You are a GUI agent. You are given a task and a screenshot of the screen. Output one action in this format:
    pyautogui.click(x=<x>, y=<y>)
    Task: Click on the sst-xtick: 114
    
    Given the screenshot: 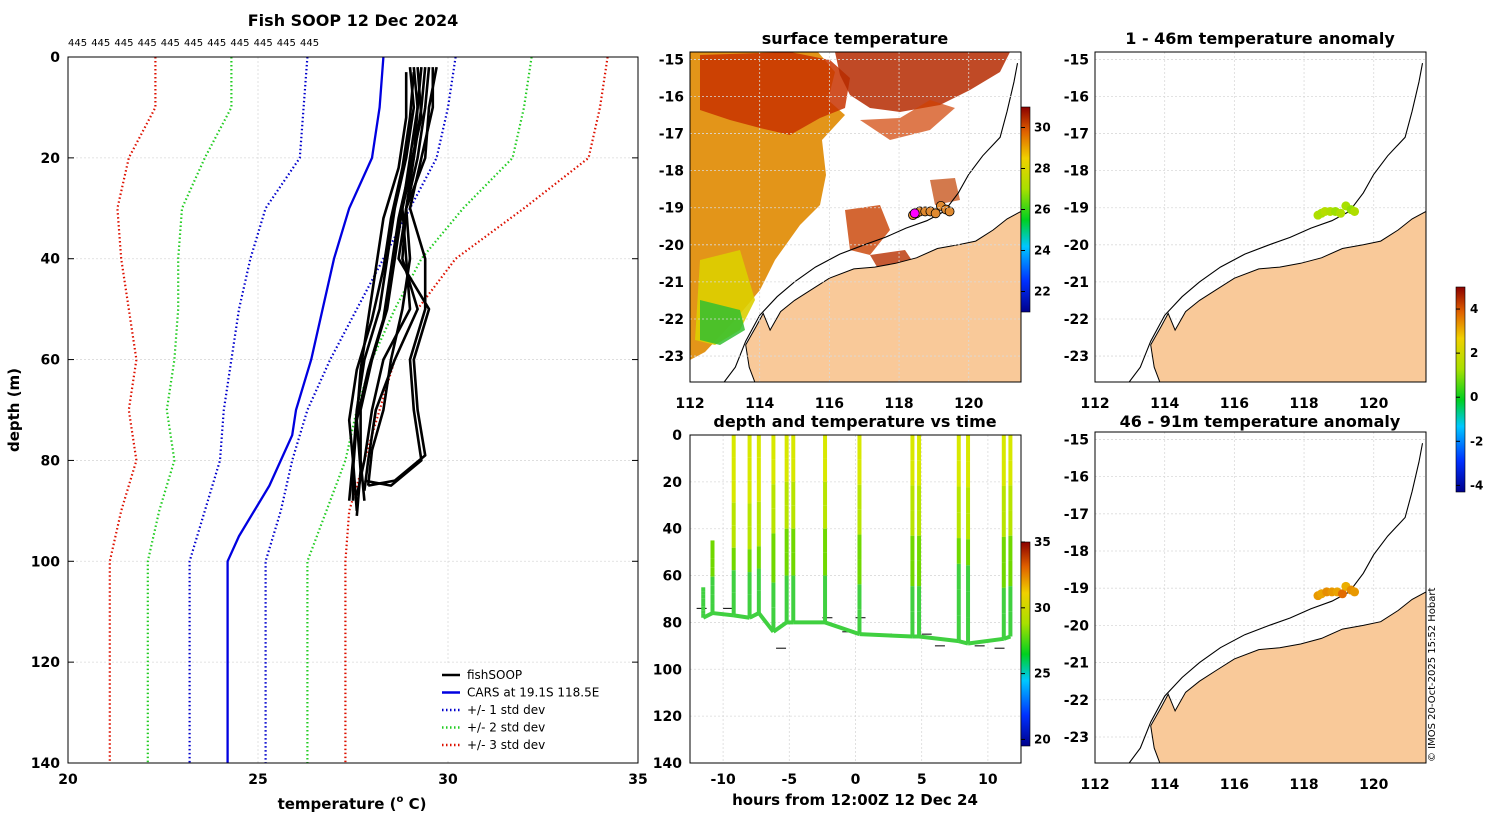 What is the action you would take?
    pyautogui.click(x=759, y=404)
    